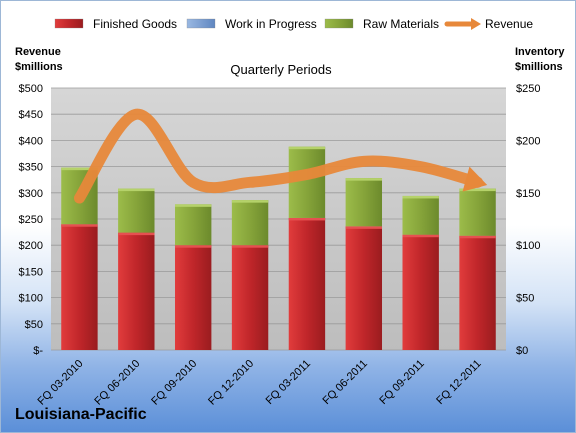 The width and height of the screenshot is (576, 433). Describe the element at coordinates (34, 325) in the screenshot. I see `left-tick-label: $50` at that location.